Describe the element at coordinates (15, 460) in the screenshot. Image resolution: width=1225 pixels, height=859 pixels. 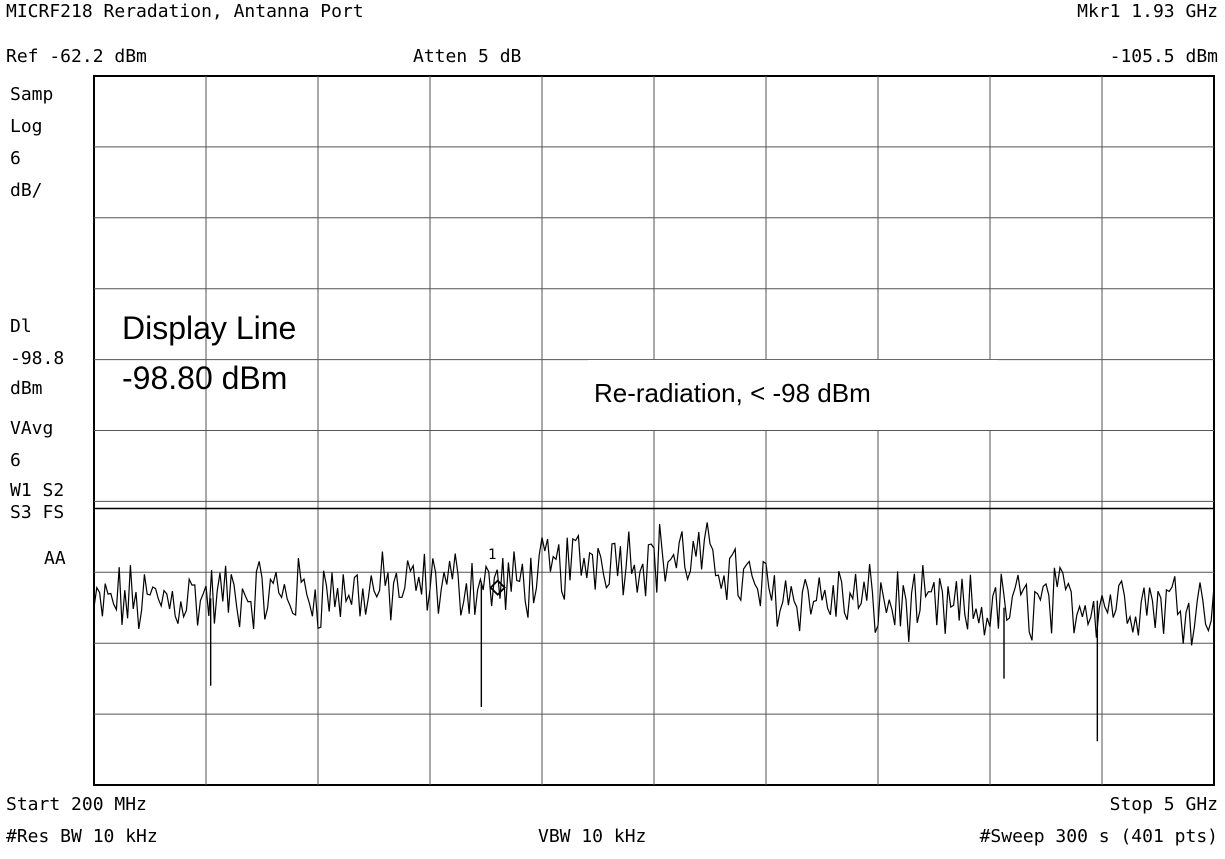
I see `average-count: 6` at that location.